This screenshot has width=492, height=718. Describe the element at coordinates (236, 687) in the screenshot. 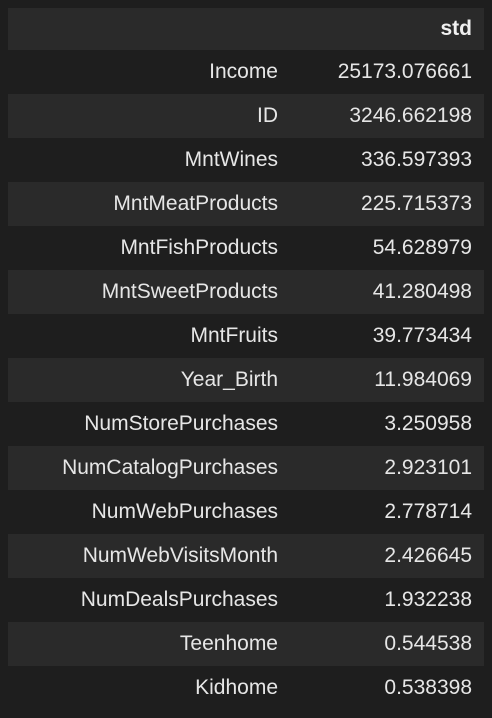

I see `row-label: Kidhome` at that location.